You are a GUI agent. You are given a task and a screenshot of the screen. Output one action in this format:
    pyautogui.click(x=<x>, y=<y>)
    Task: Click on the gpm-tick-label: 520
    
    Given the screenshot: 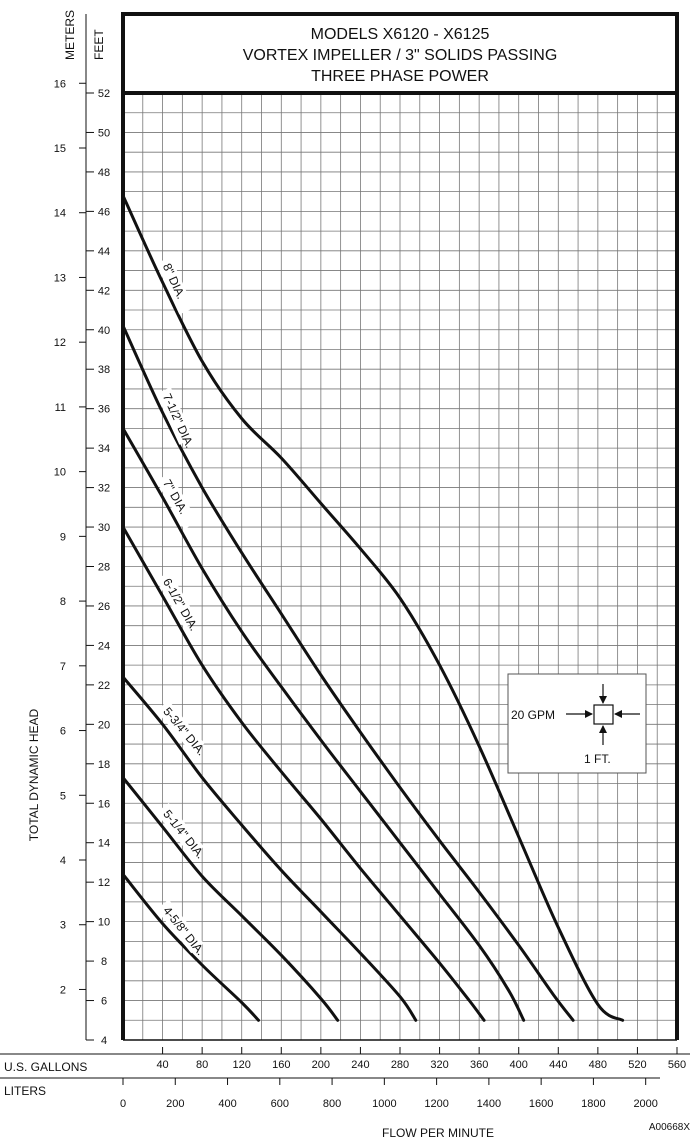 What is the action you would take?
    pyautogui.click(x=637, y=1065)
    